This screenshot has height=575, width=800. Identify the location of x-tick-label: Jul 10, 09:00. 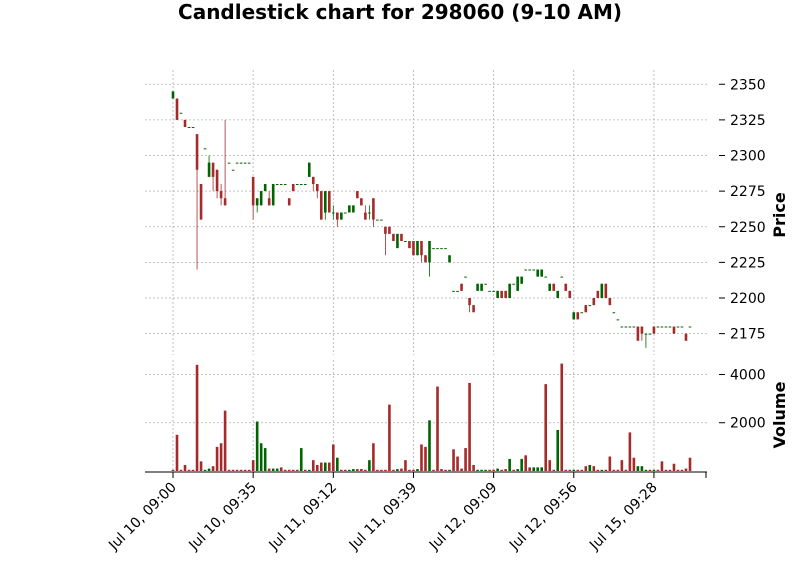
(142, 517).